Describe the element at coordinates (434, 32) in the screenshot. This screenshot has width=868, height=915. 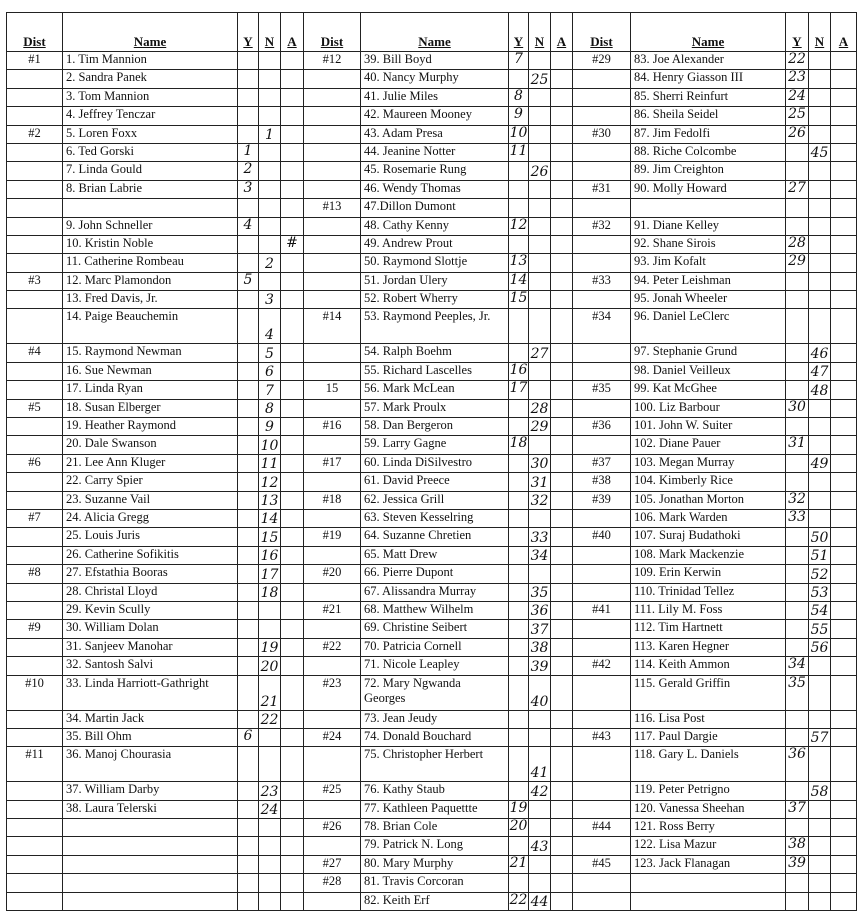
I see `column-header: Name` at that location.